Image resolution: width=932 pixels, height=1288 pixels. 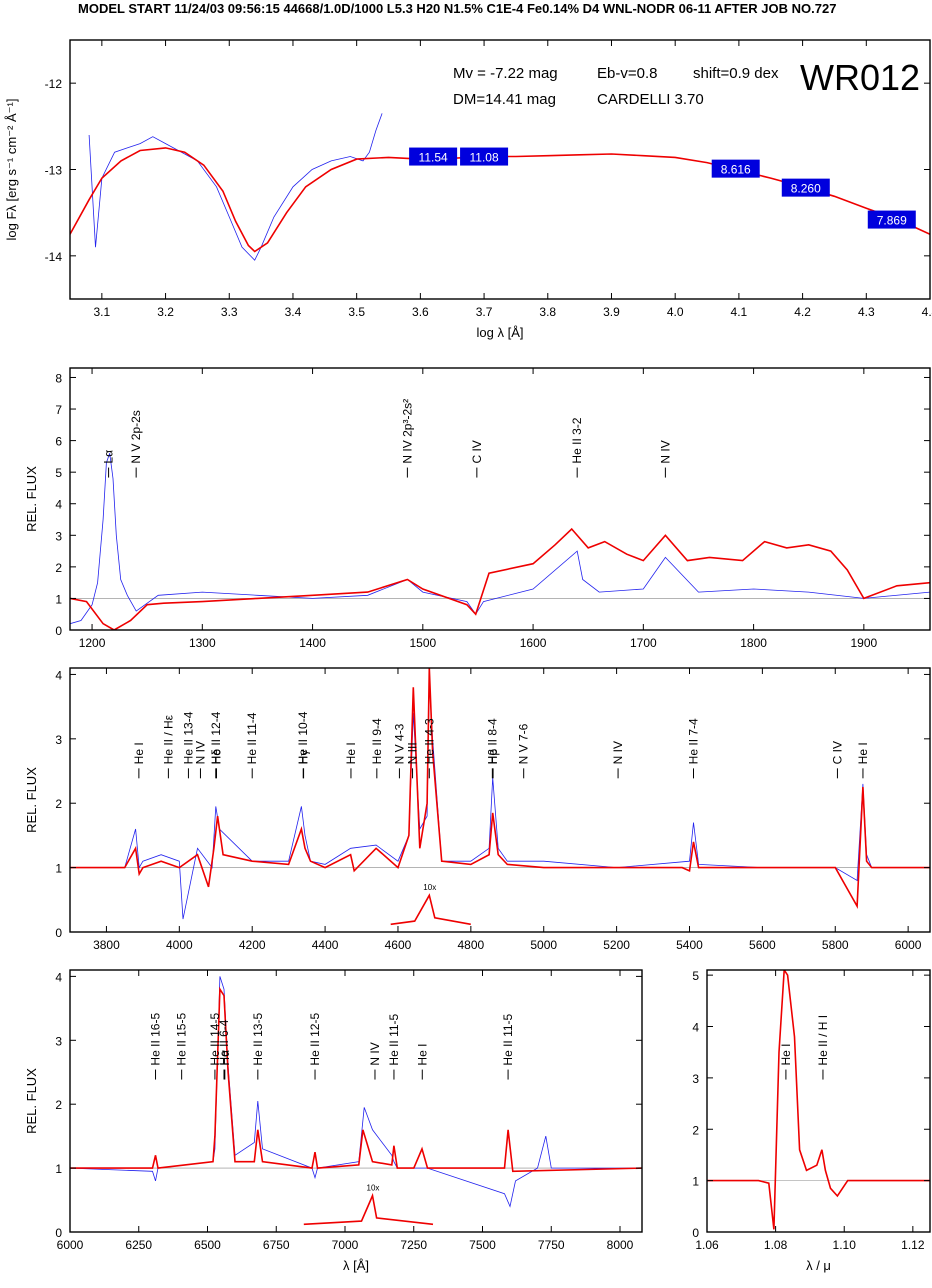 I want to click on line-id-label: He II 11-4, so click(x=252, y=738).